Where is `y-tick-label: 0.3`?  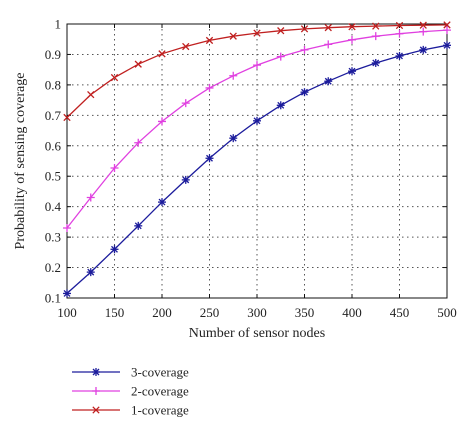
y-tick-label: 0.3 is located at coordinates (53, 237).